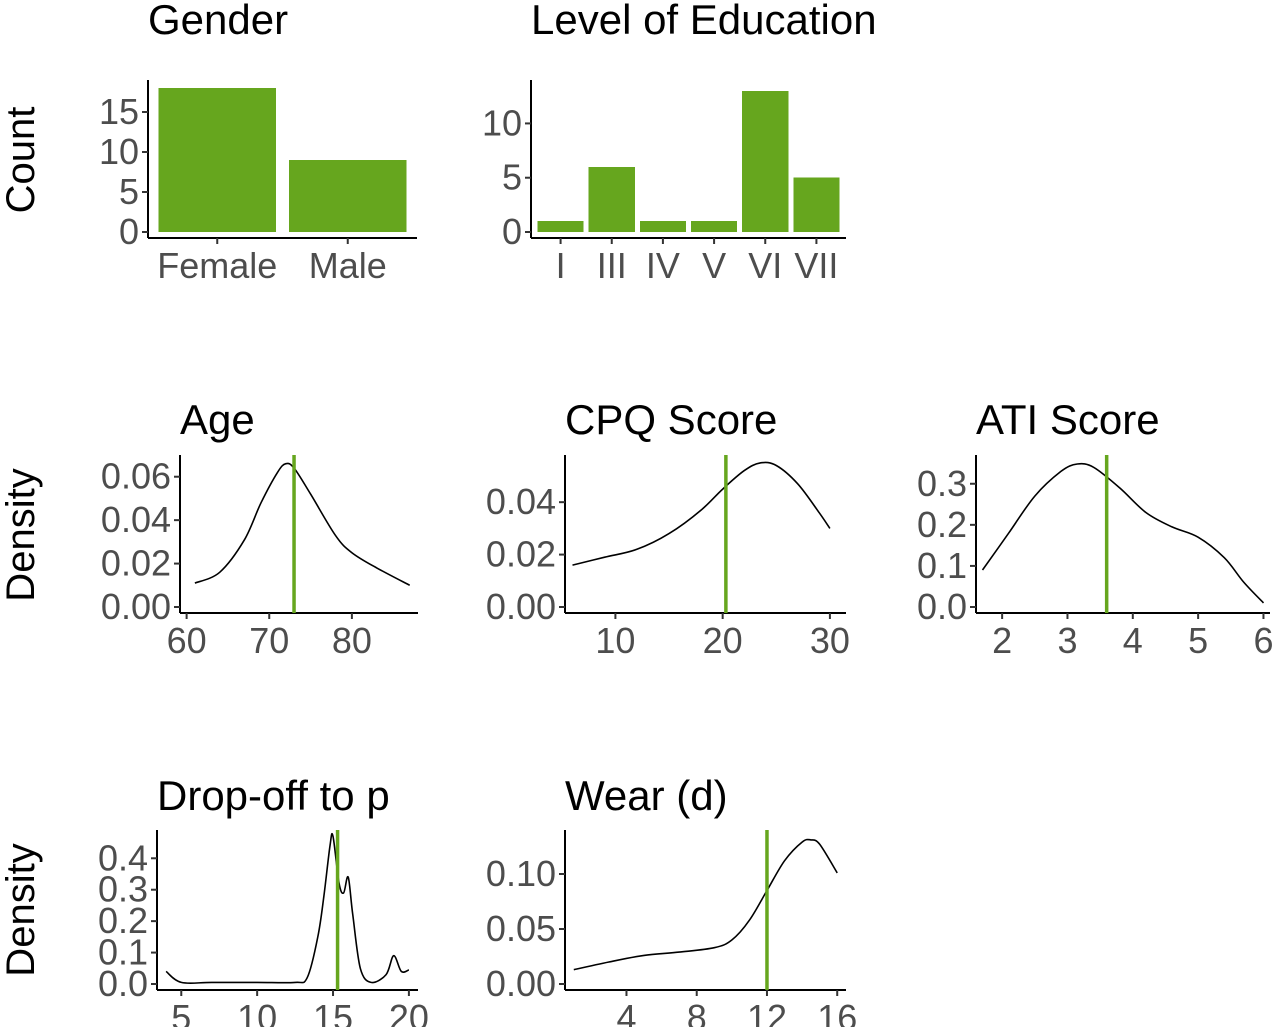  What do you see at coordinates (333, 1012) in the screenshot?
I see `dropoff-xtick-label: 15` at bounding box center [333, 1012].